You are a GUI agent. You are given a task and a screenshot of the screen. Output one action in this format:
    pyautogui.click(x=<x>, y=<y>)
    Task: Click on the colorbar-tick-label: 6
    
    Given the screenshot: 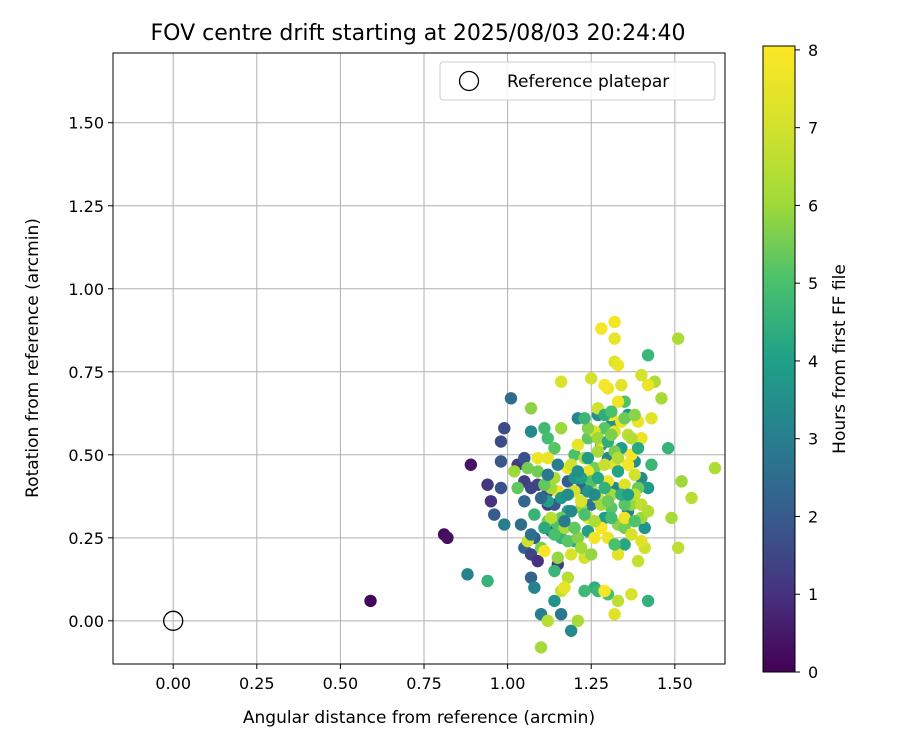 What is the action you would take?
    pyautogui.click(x=813, y=205)
    